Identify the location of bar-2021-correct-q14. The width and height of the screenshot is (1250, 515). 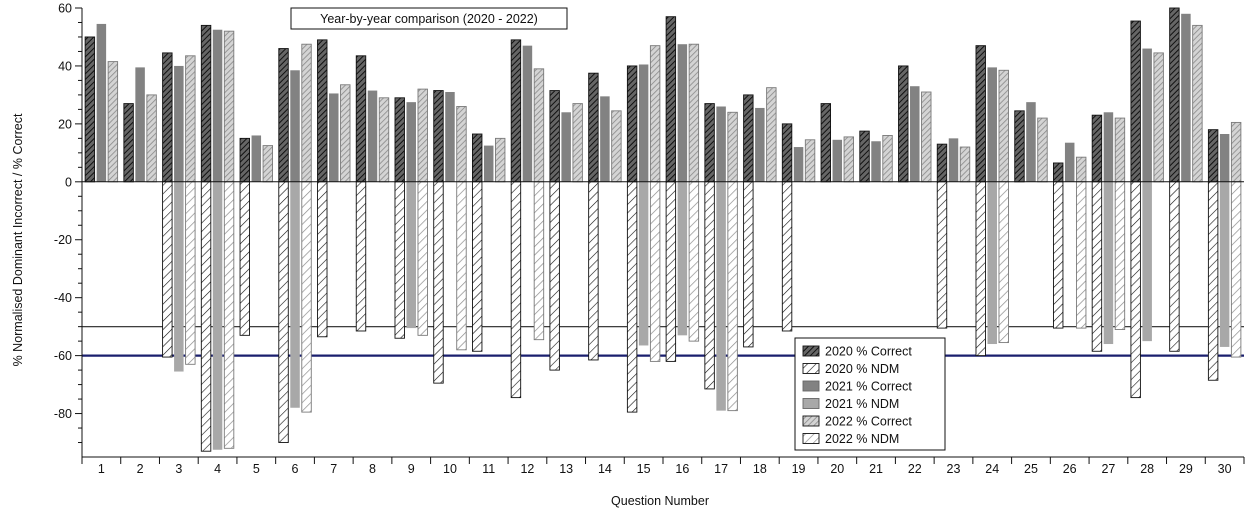
(605, 139).